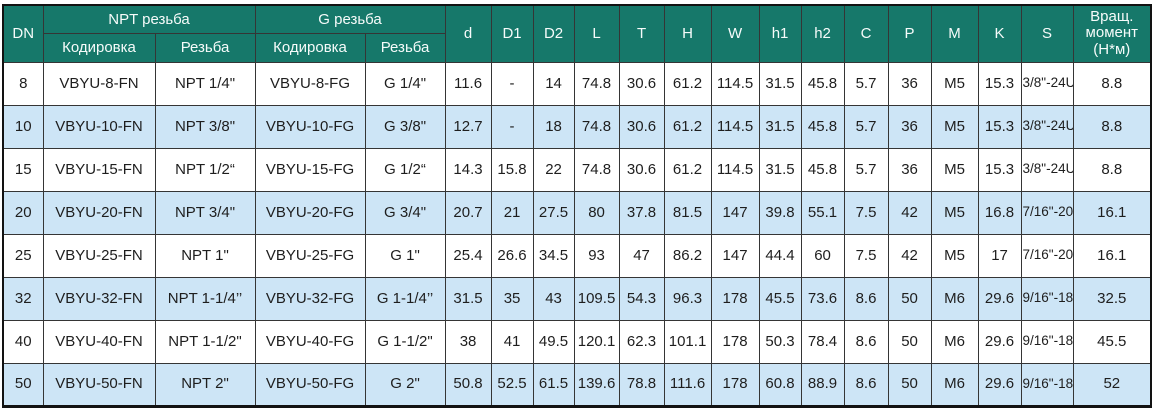 The width and height of the screenshot is (1153, 411). I want to click on cell-d1: 52.5, so click(512, 384).